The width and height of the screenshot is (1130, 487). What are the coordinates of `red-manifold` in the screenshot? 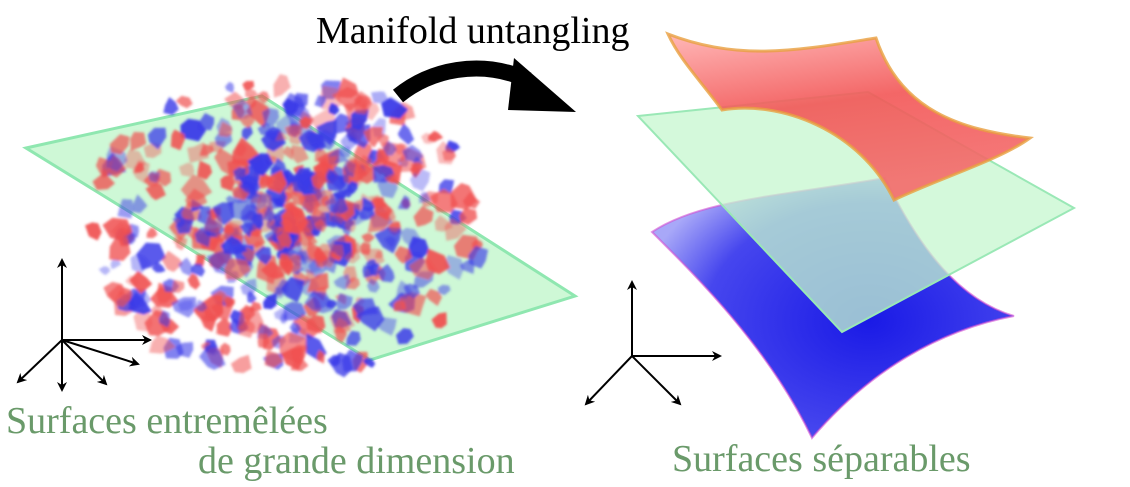 It's located at (849, 116).